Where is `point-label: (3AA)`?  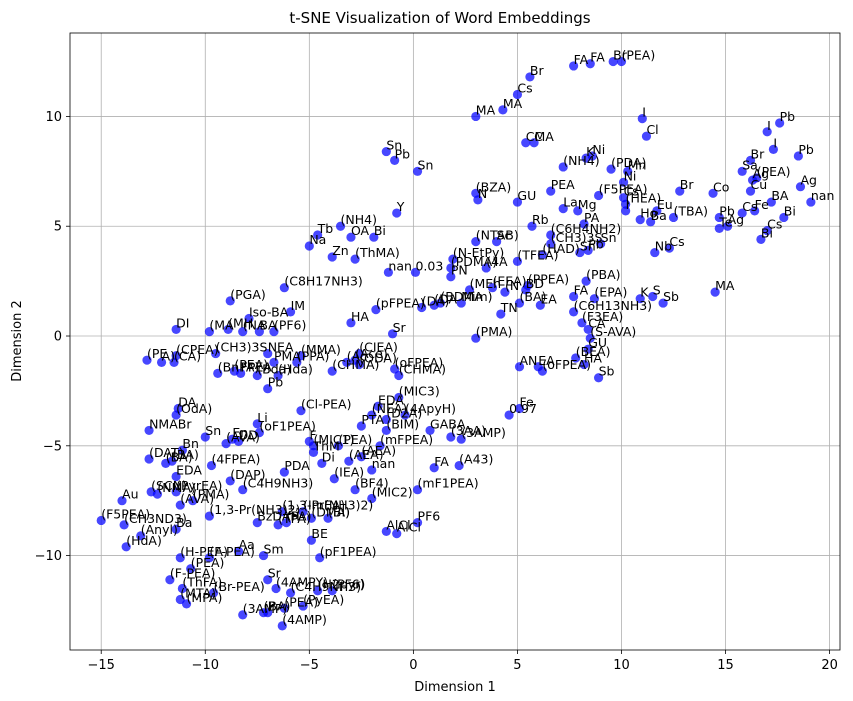
point-label: (3AA) is located at coordinates (468, 430).